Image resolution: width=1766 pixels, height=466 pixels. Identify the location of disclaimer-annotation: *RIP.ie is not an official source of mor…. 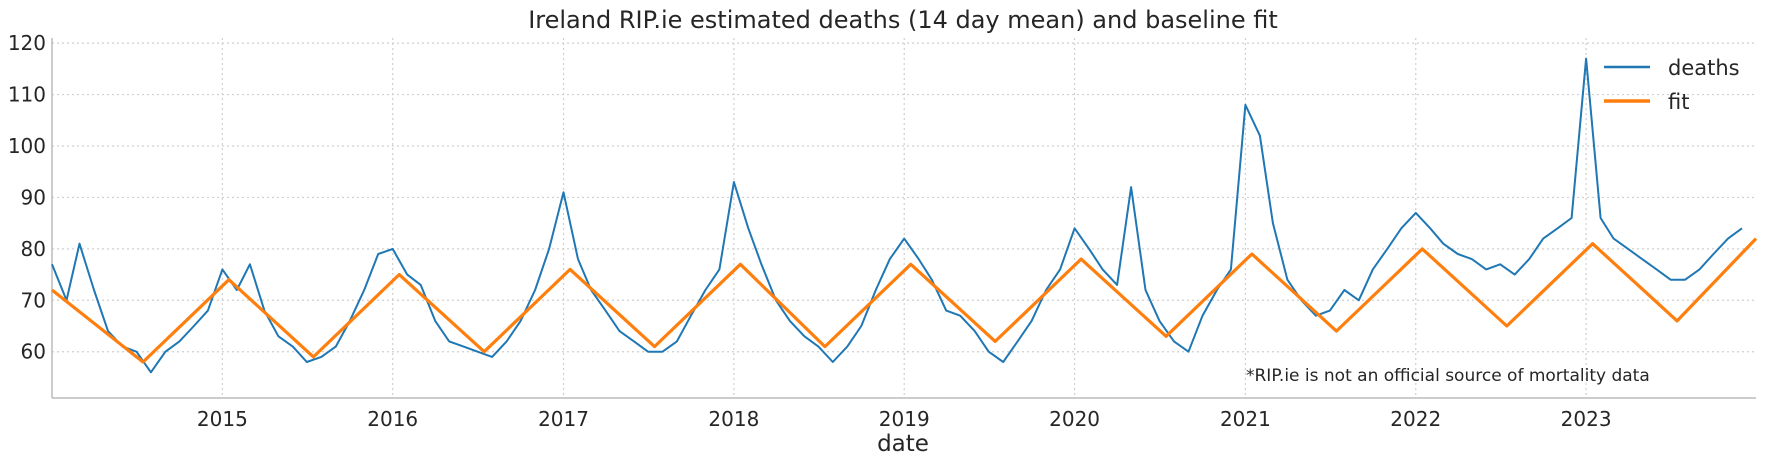
(1448, 376).